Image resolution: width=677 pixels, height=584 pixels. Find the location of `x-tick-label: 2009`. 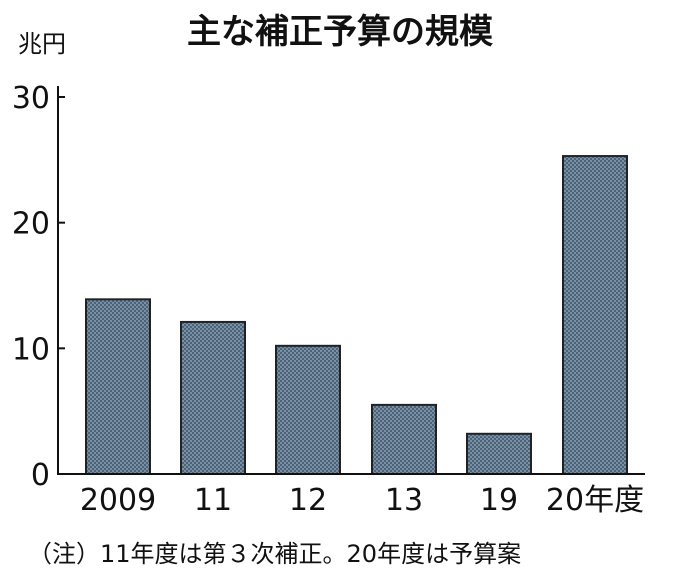

x-tick-label: 2009 is located at coordinates (118, 500).